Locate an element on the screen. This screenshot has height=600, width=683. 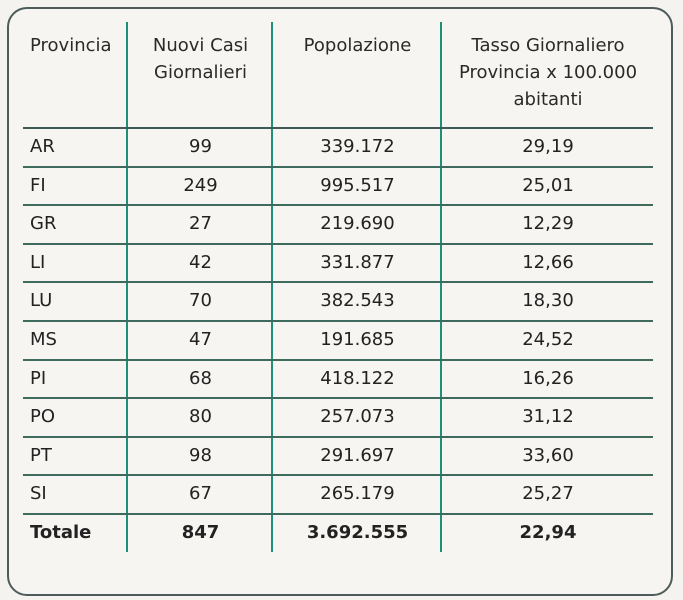
cell-nuovi-casi: 249 is located at coordinates (200, 185).